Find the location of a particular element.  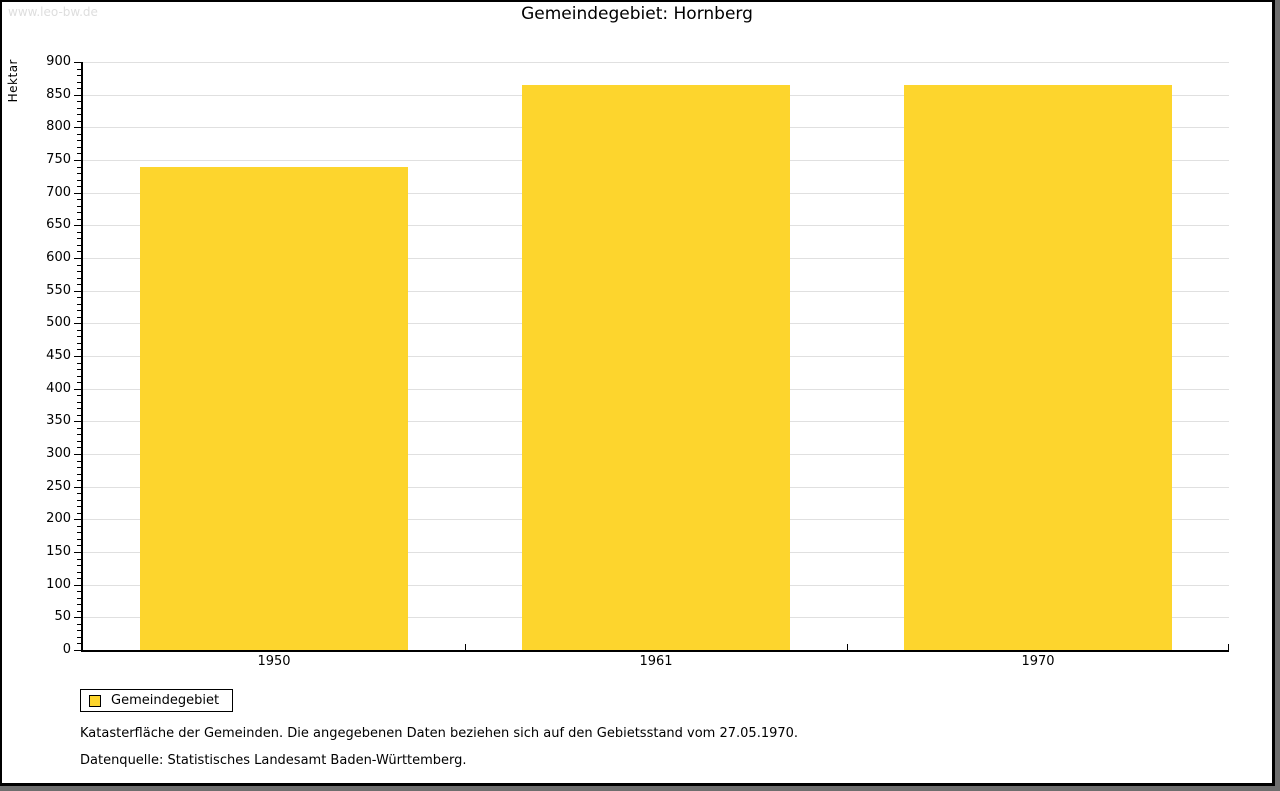

y-axis-tick-label: 400 is located at coordinates (58, 388).